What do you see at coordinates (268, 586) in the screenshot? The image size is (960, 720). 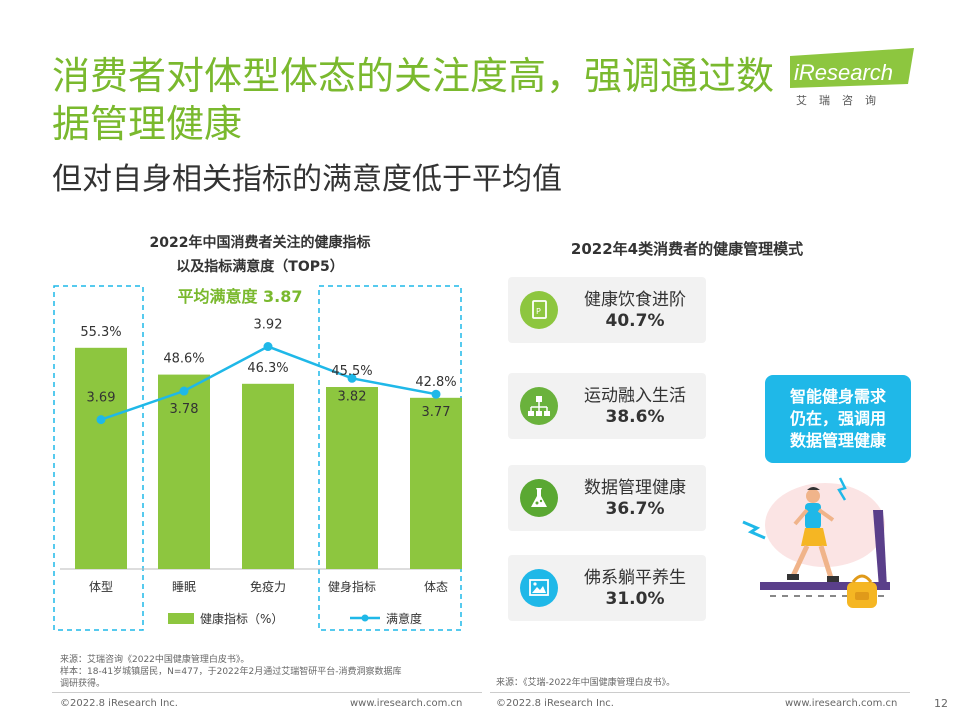 I see `category-label: 免疫力` at bounding box center [268, 586].